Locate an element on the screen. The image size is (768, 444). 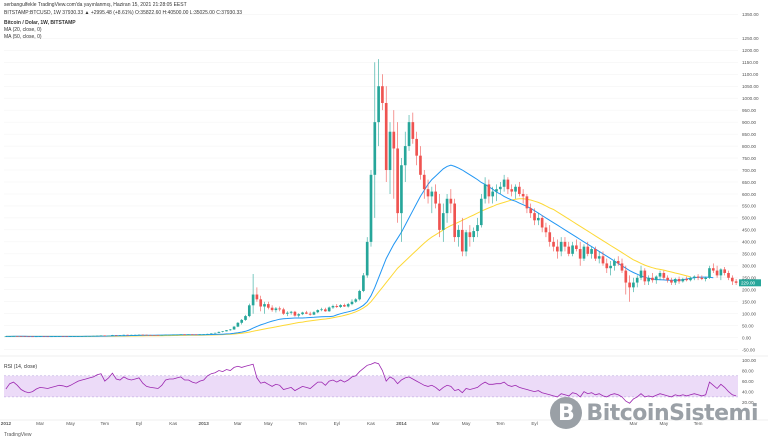
price-tick-label: 1250.00 is located at coordinates (750, 38).